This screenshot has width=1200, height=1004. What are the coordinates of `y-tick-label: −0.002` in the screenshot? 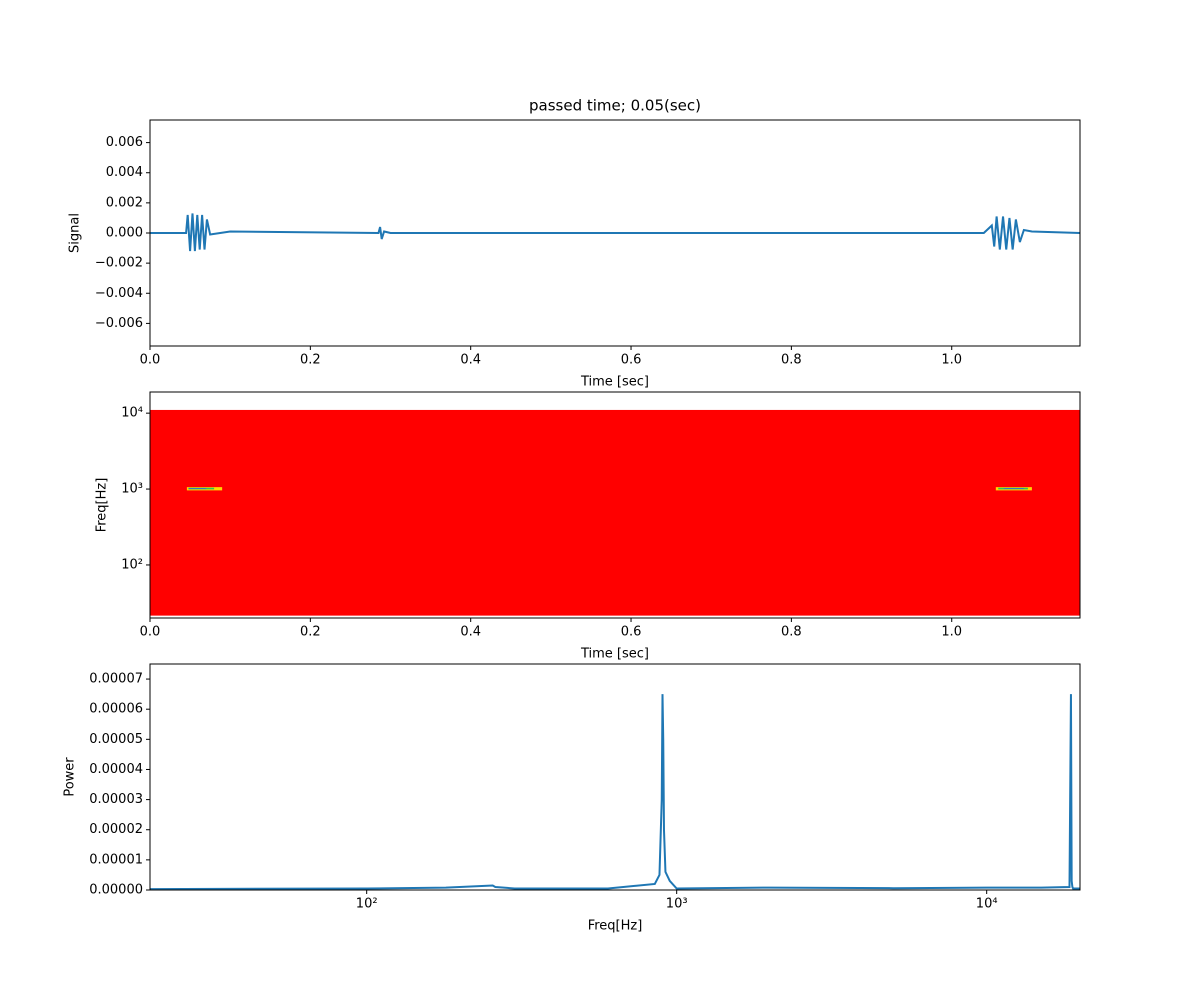 It's located at (119, 263).